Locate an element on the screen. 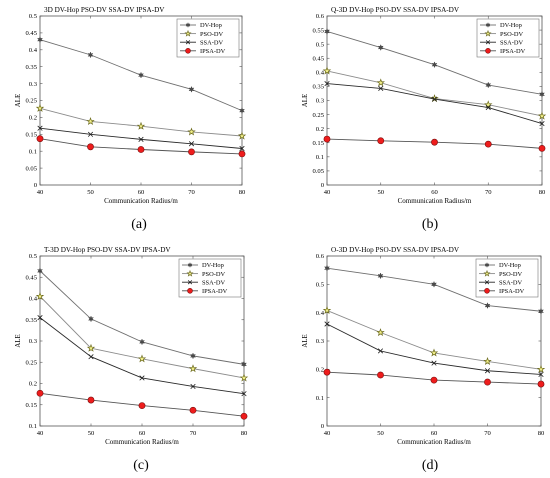 The width and height of the screenshot is (550, 478). legend-label: DV-Hop is located at coordinates (510, 265).